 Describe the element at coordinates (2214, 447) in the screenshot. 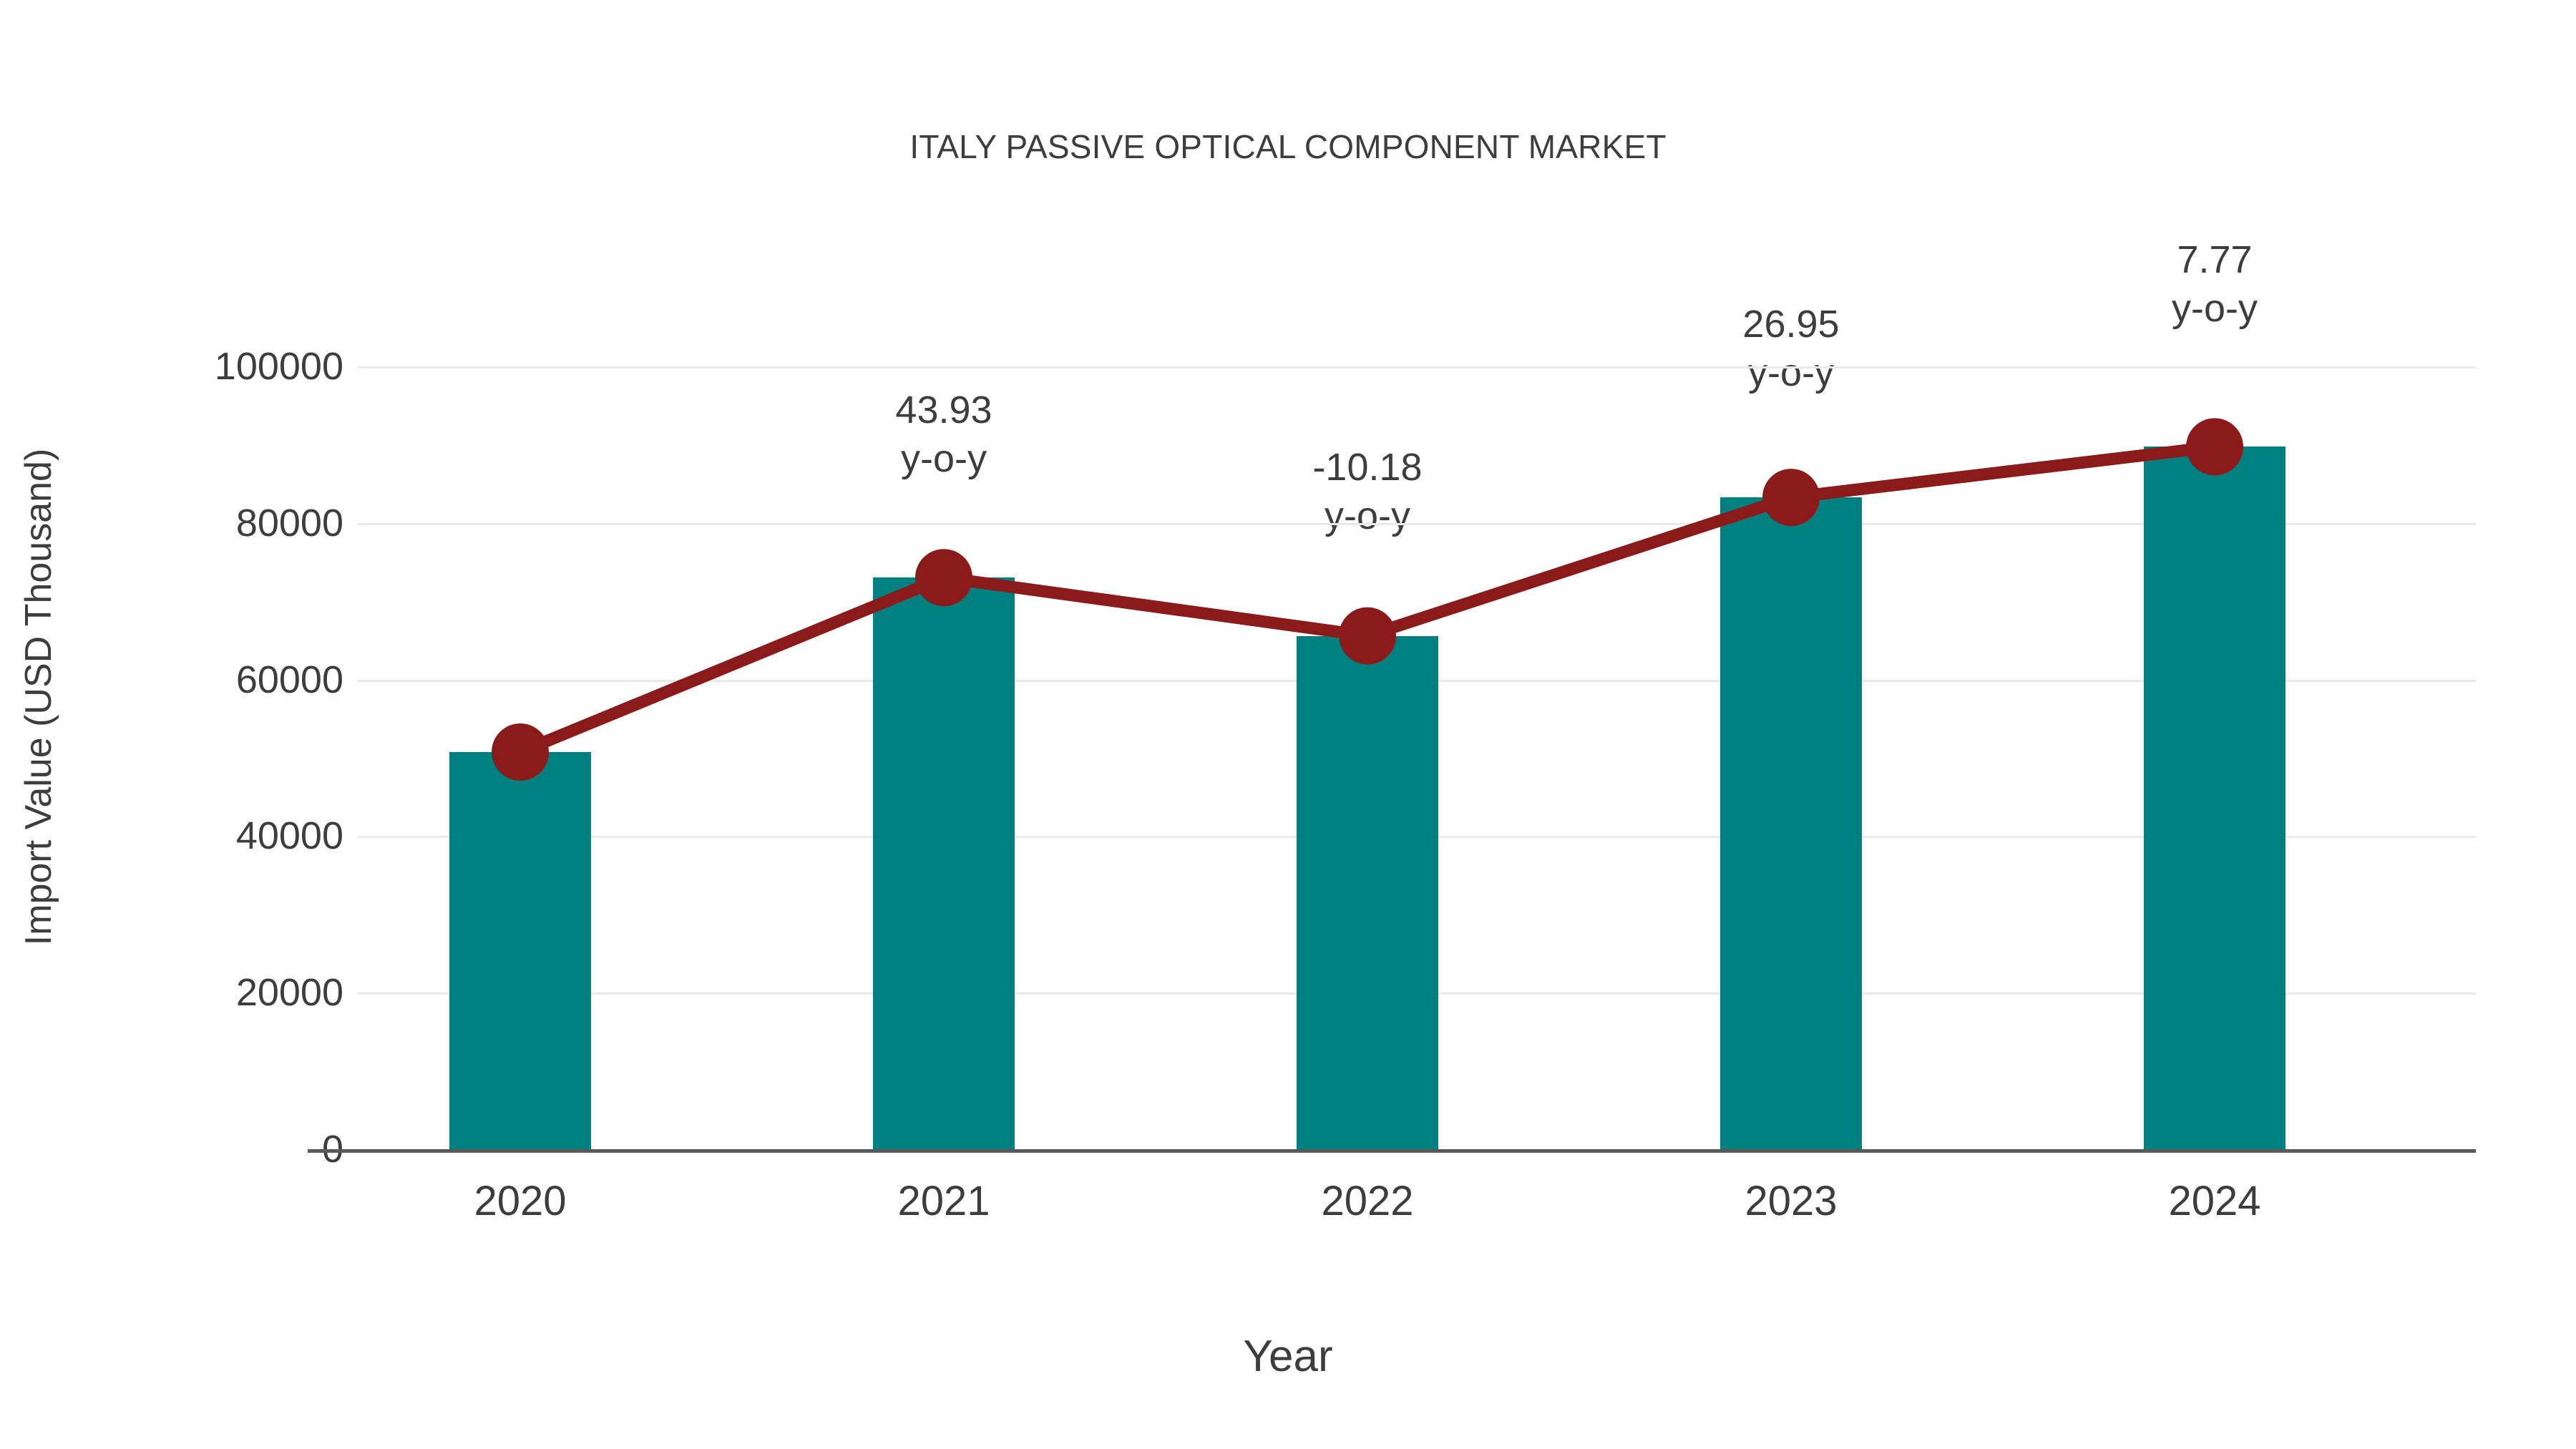

I see `marker-2024` at that location.